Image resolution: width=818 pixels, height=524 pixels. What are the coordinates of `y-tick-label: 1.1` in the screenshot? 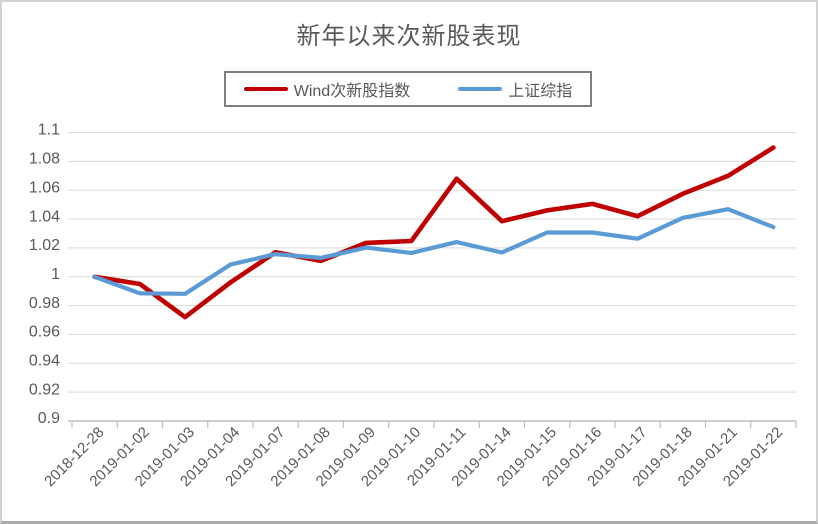 It's located at (49, 130).